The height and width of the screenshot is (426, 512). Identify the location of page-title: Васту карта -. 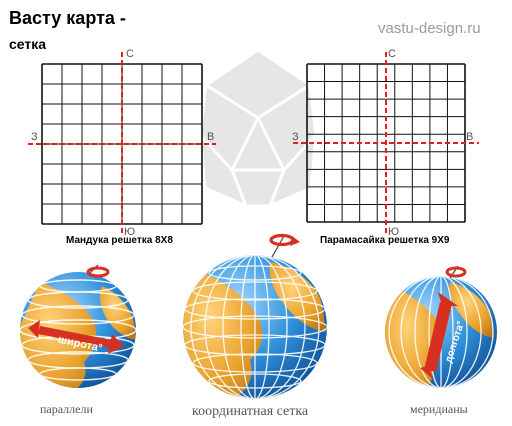
(67, 18).